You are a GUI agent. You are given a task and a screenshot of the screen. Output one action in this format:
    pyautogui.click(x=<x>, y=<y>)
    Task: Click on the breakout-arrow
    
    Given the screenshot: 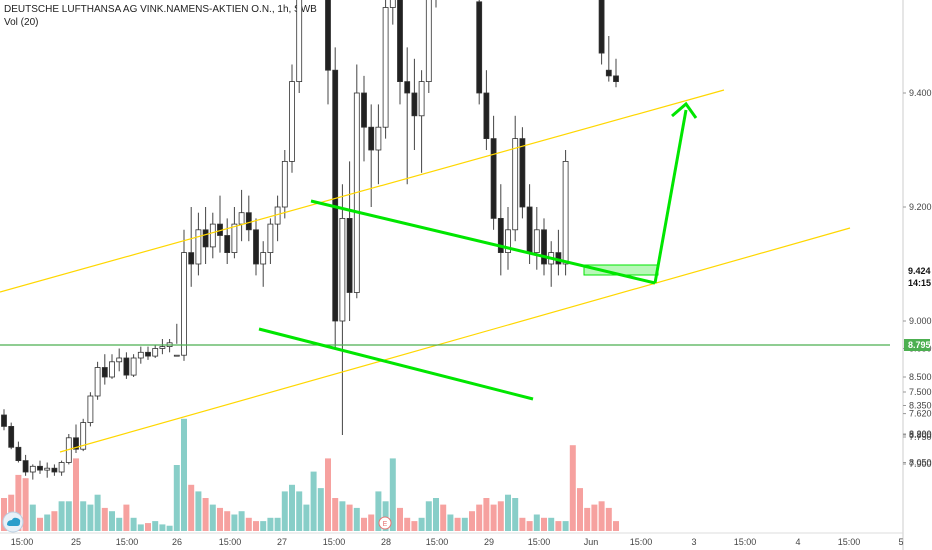 What is the action you would take?
    pyautogui.click(x=670, y=196)
    